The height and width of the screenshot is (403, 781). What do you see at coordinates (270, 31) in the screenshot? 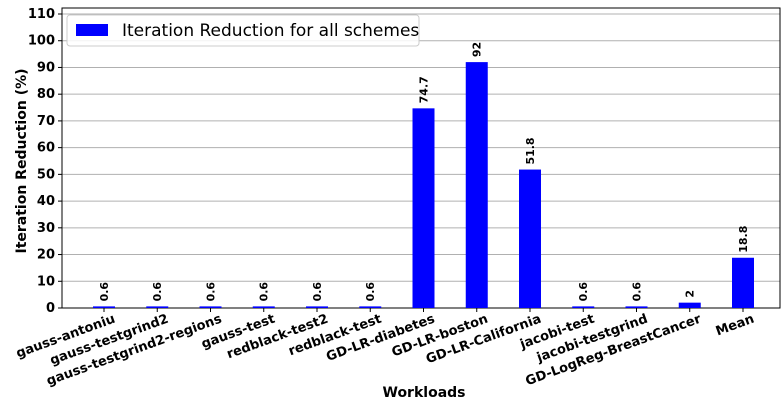
I see `legend-label: Iteration Reduction for all schemes` at bounding box center [270, 31].